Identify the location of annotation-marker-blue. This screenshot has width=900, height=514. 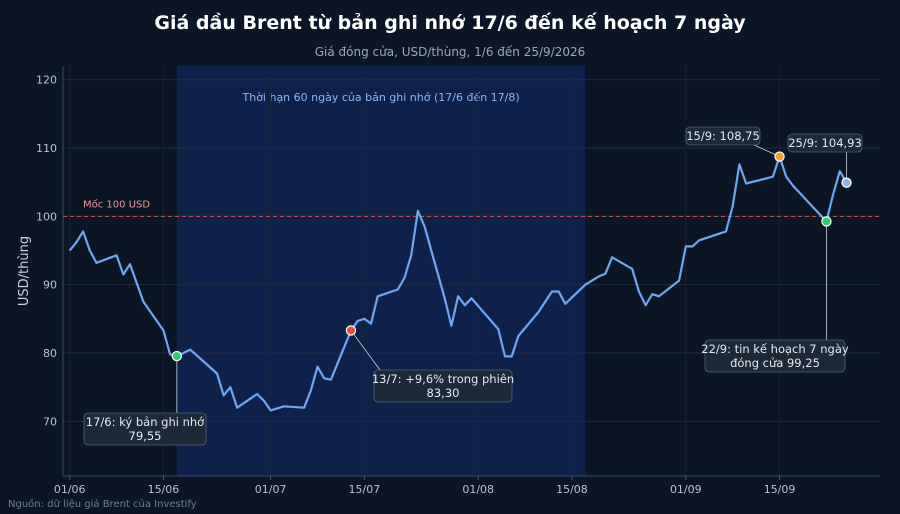
(846, 182).